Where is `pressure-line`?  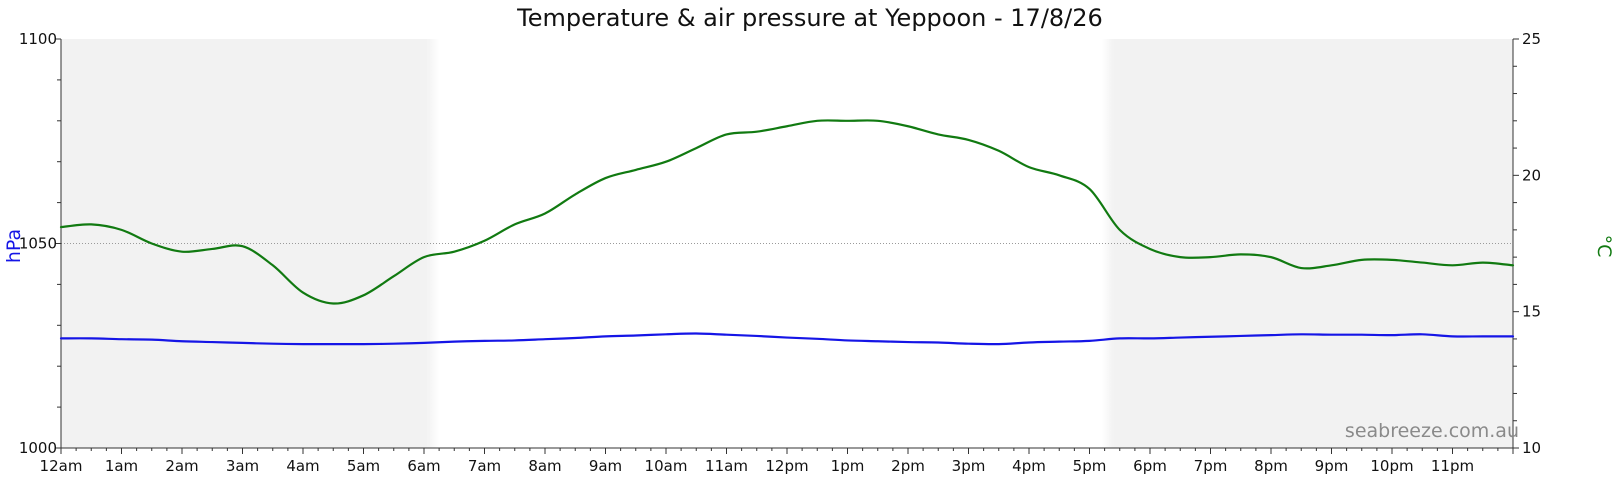 pressure-line is located at coordinates (787, 339).